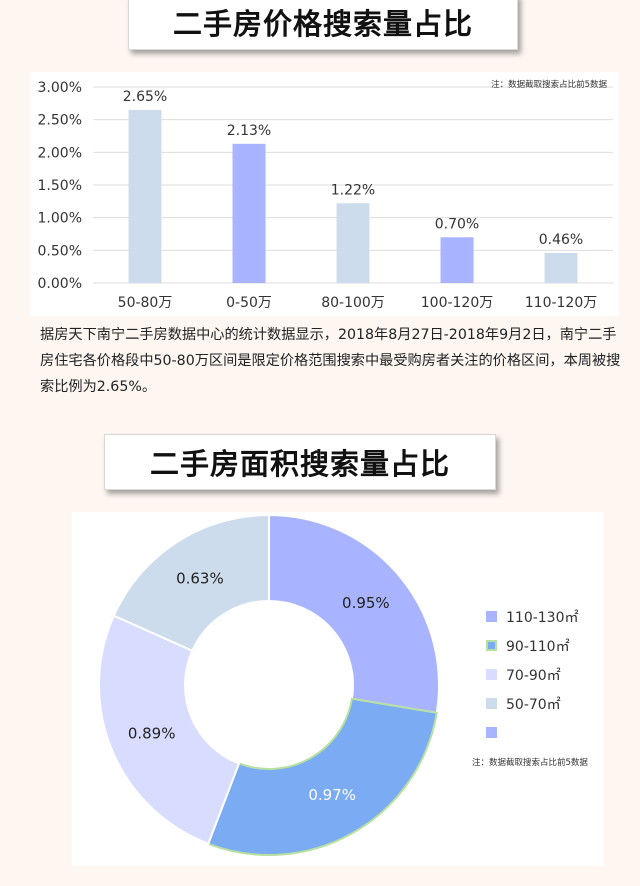  I want to click on slice-data-label: 0.63%, so click(200, 578).